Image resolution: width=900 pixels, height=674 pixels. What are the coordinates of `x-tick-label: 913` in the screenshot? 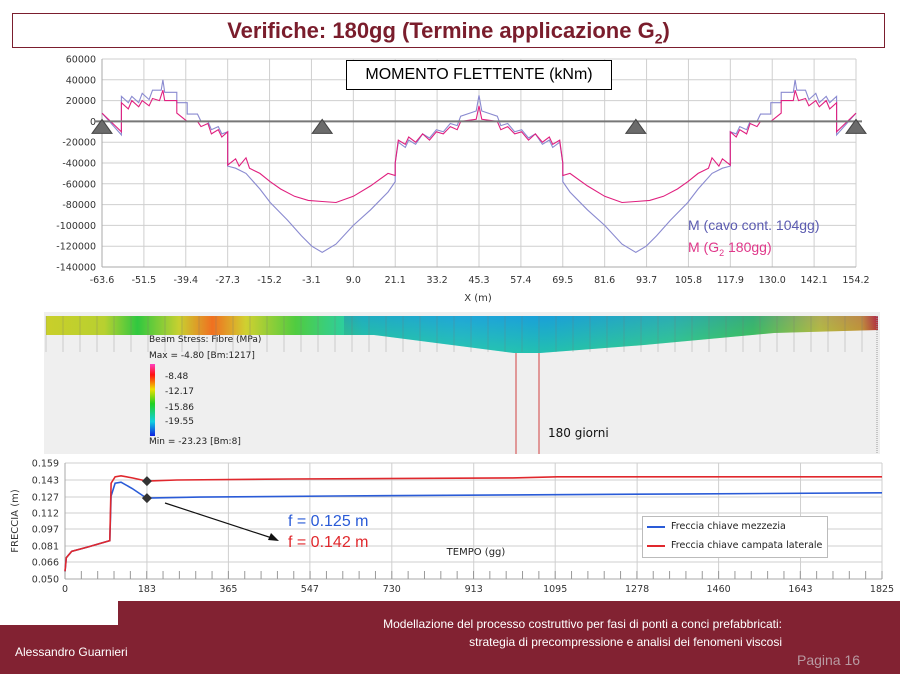 It's located at (474, 589).